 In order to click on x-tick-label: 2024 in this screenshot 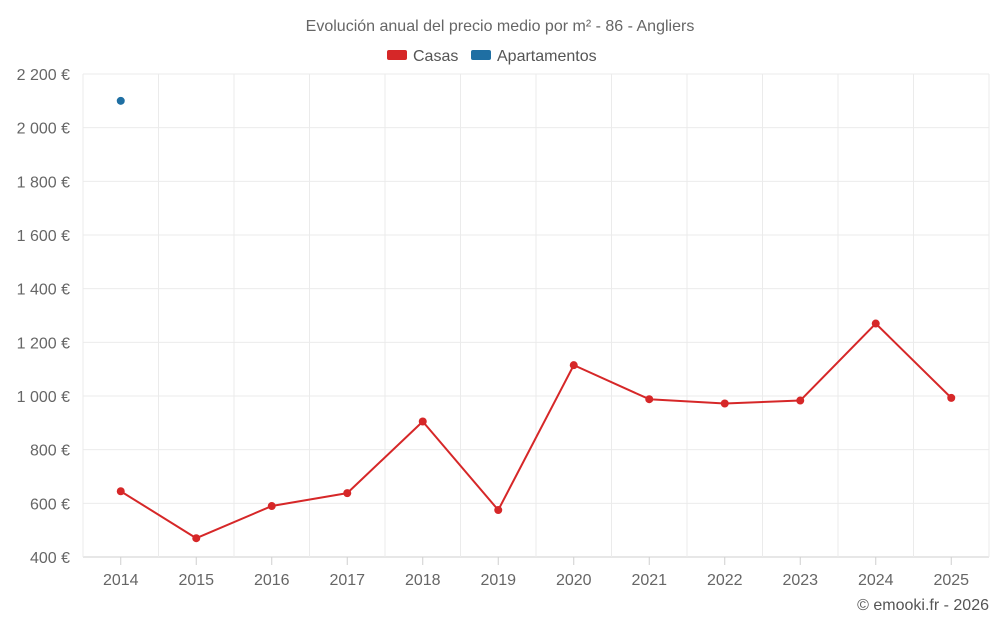, I will do `click(876, 580)`.